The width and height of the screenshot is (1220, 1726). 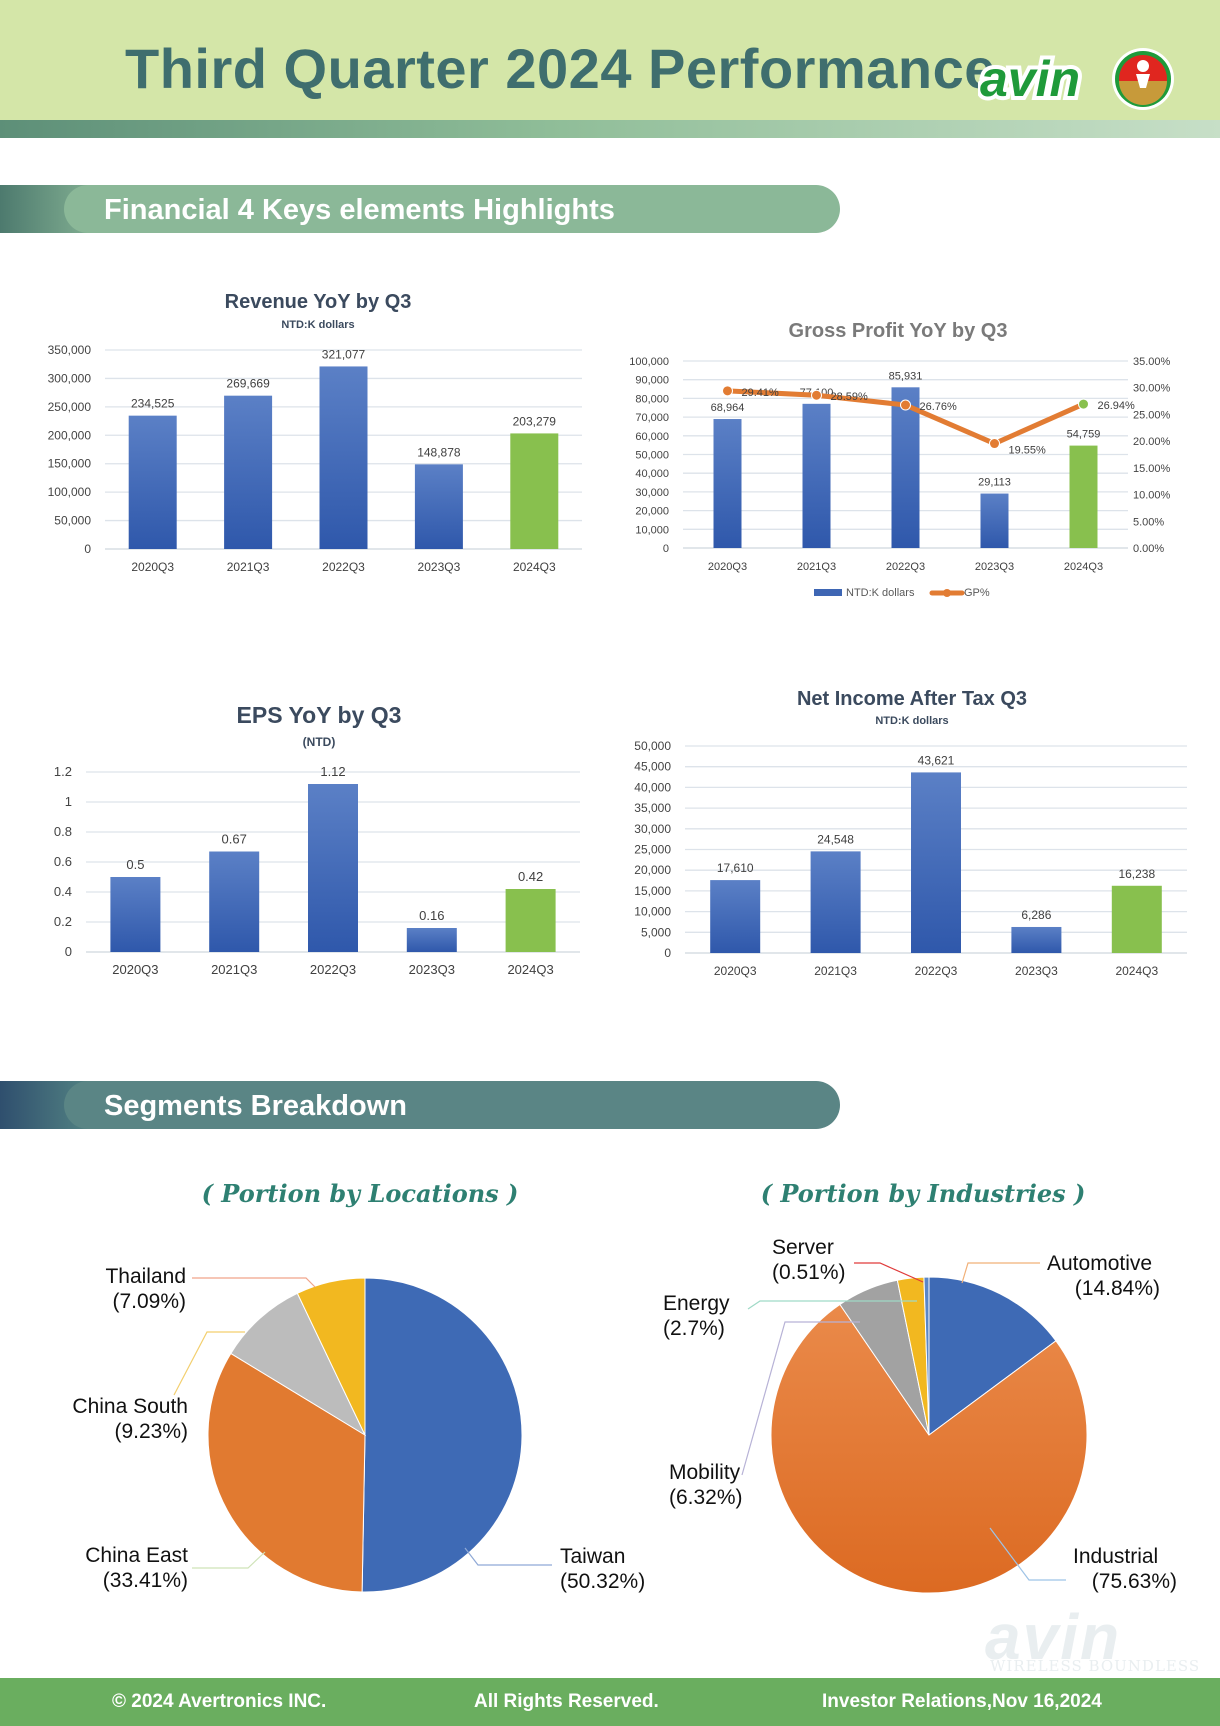 I want to click on footer-rights: All Rights Reserved., so click(x=566, y=1701).